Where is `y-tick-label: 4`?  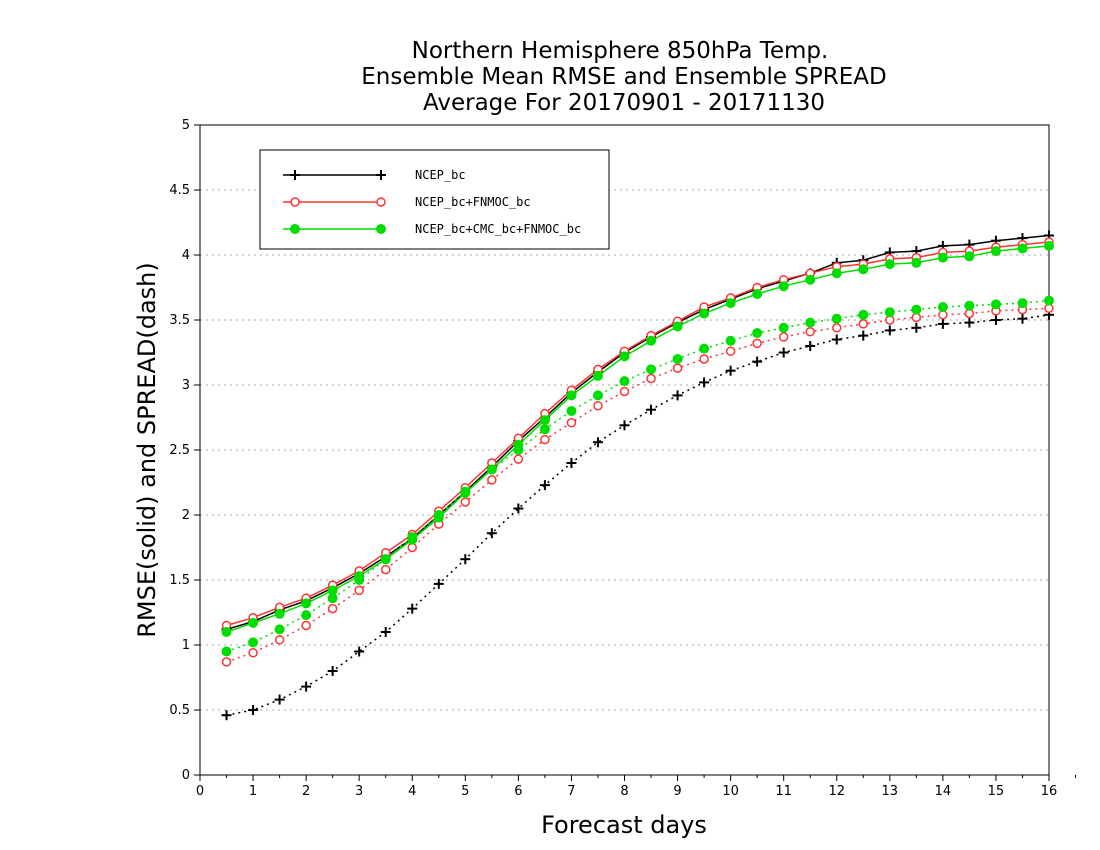 y-tick-label: 4 is located at coordinates (186, 255).